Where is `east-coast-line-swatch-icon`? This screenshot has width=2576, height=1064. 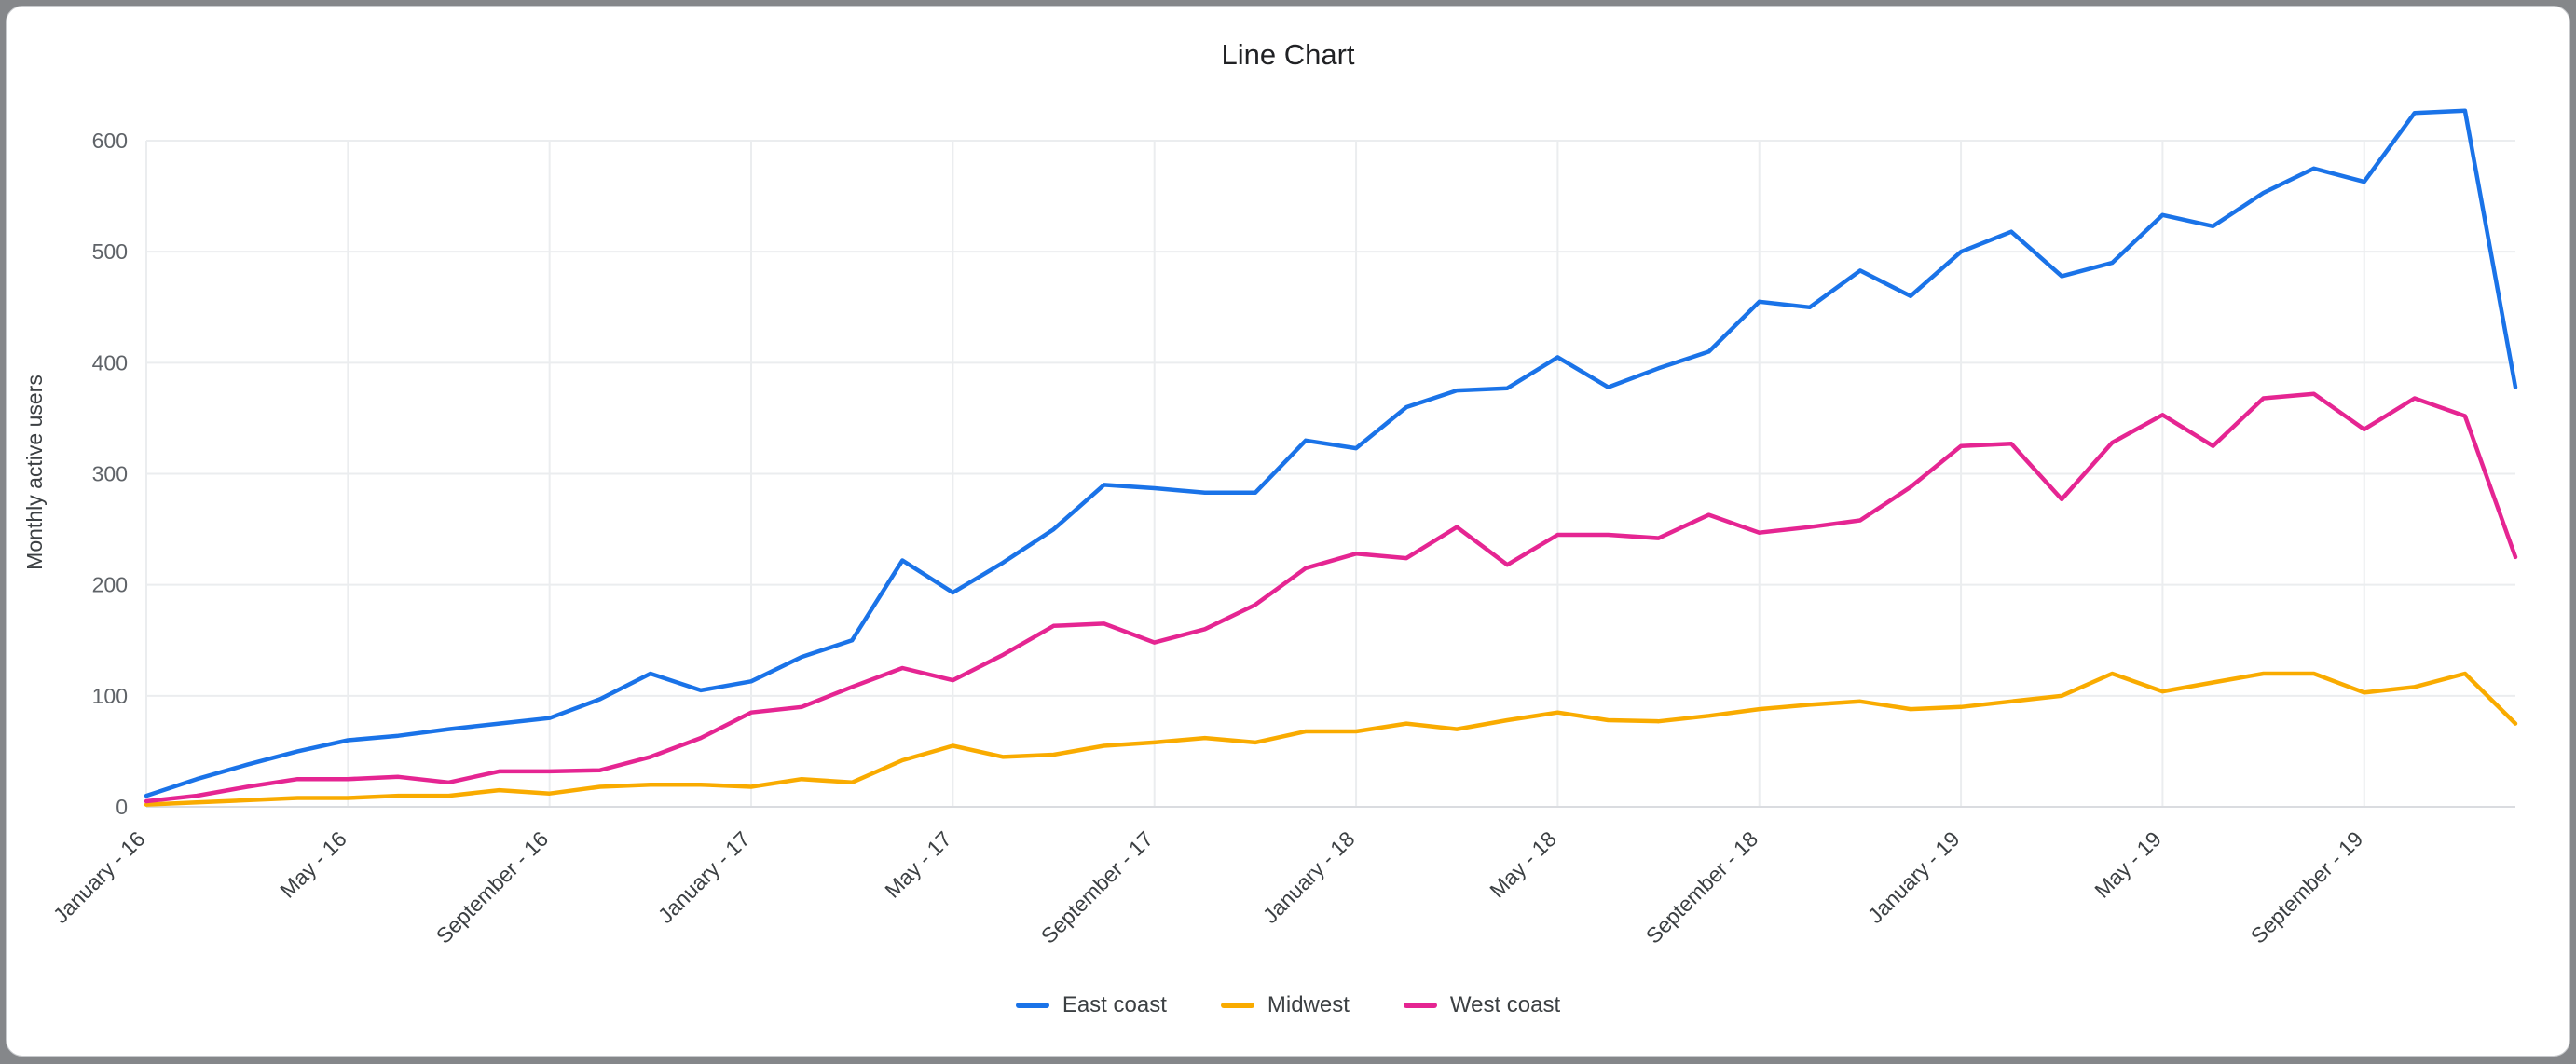 east-coast-line-swatch-icon is located at coordinates (1032, 1005).